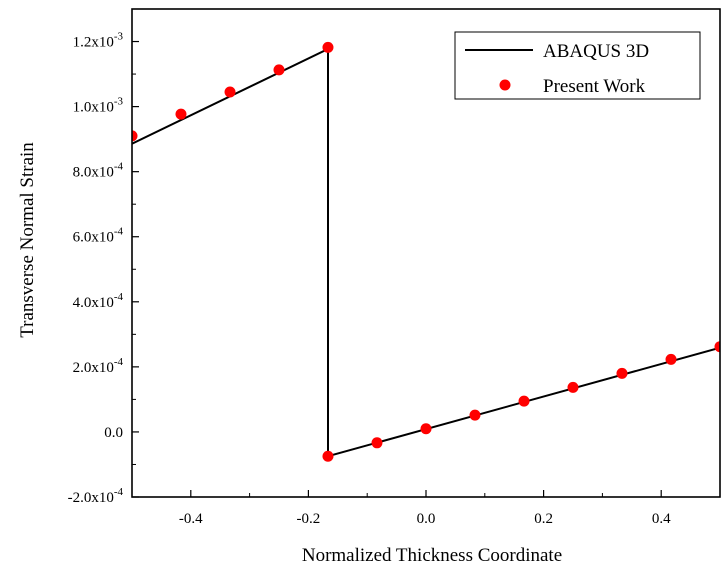  Describe the element at coordinates (543, 519) in the screenshot. I see `x-tick-label: 0.2` at that location.